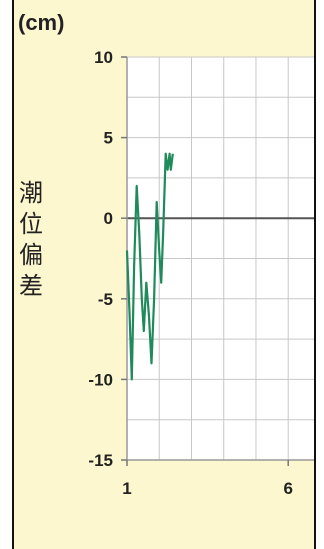  What do you see at coordinates (100, 379) in the screenshot?
I see `y-tick-label: -10` at bounding box center [100, 379].